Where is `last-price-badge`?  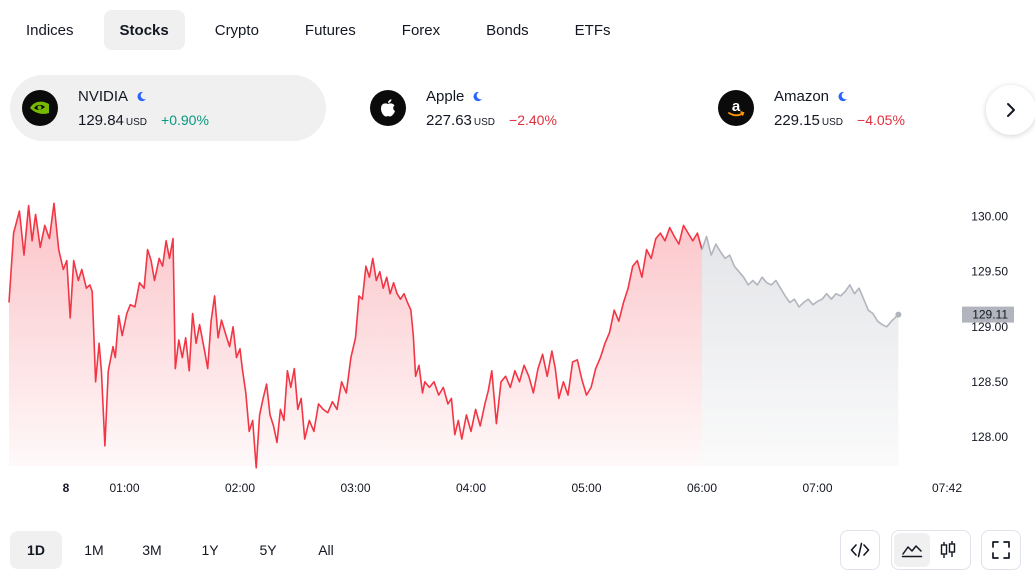
last-price-badge is located at coordinates (988, 314).